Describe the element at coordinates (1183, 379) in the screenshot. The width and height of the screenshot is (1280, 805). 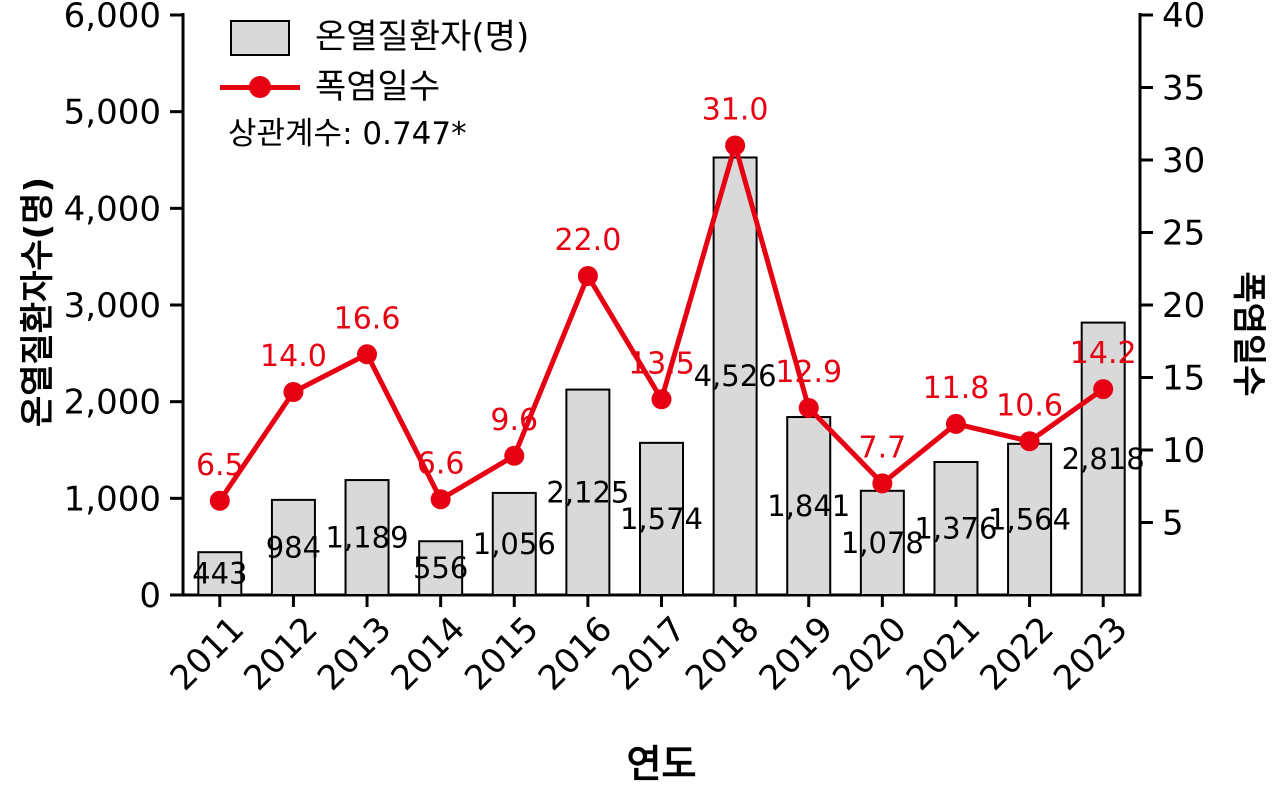
I see `right-tick-label: 15` at that location.